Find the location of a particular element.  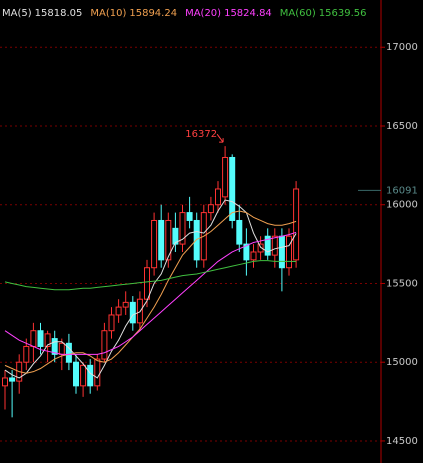

last-price-label: 16091 is located at coordinates (402, 190).